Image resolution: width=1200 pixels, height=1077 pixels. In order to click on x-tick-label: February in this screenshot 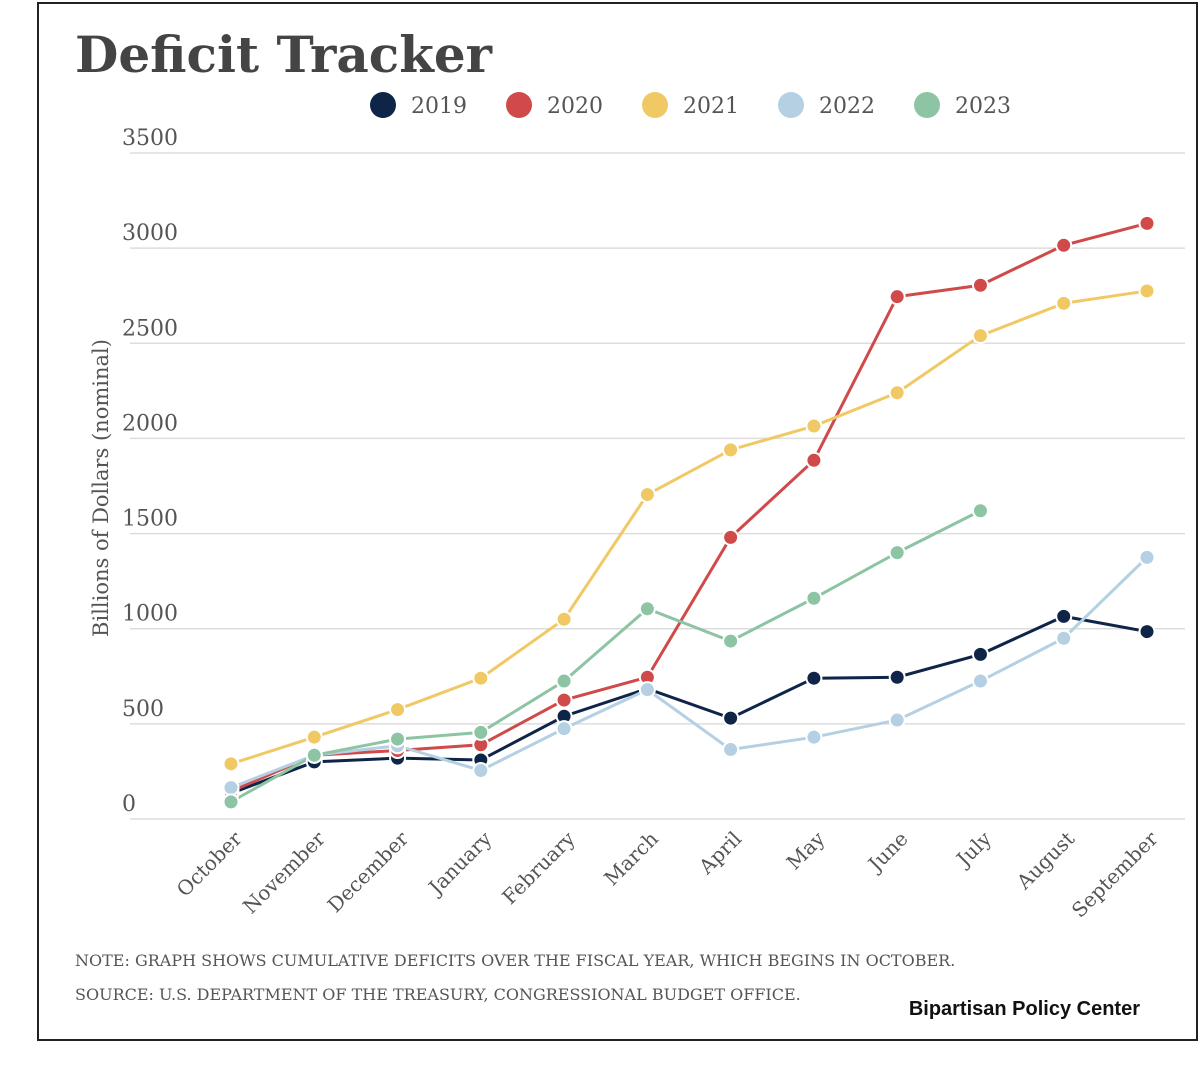, I will do `click(538, 867)`.